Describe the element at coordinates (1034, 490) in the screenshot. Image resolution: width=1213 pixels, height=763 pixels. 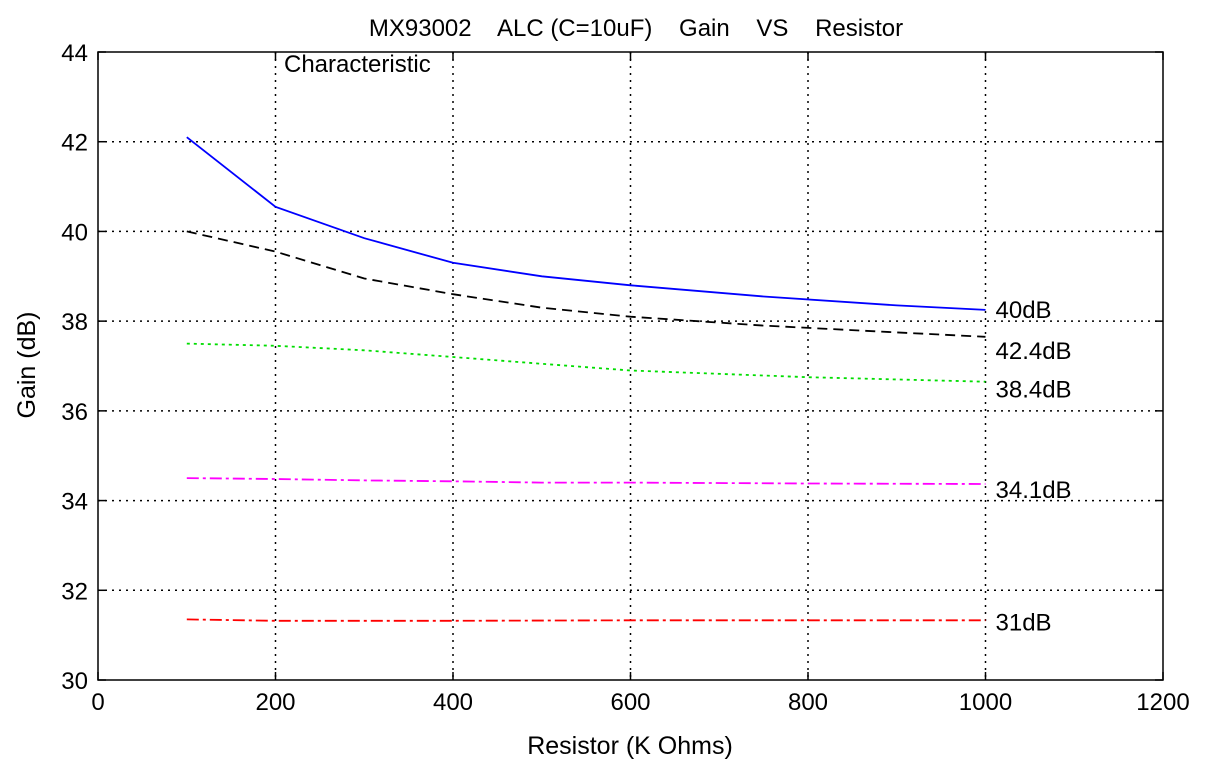
I see `series-label: 34.1dB` at that location.